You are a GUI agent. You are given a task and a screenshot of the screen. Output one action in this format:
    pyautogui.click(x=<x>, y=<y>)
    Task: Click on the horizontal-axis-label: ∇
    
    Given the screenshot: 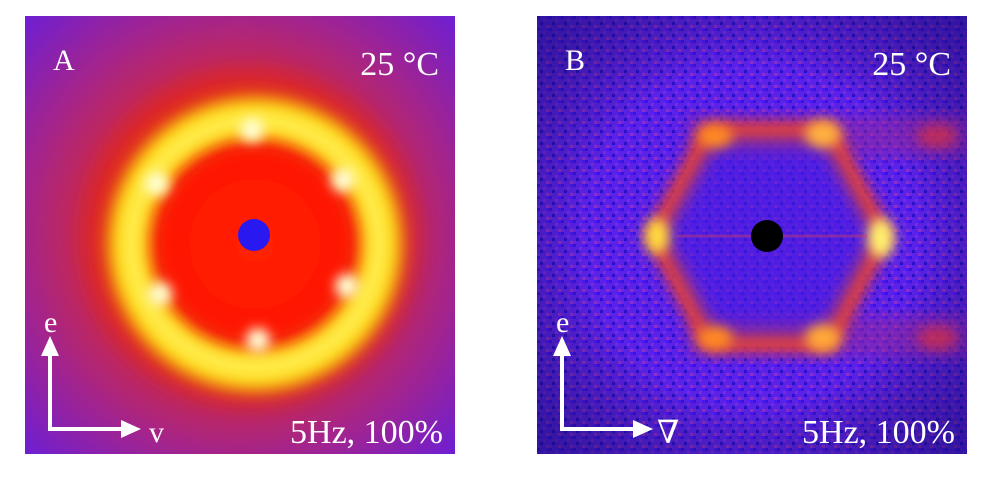 What is the action you would take?
    pyautogui.click(x=668, y=432)
    